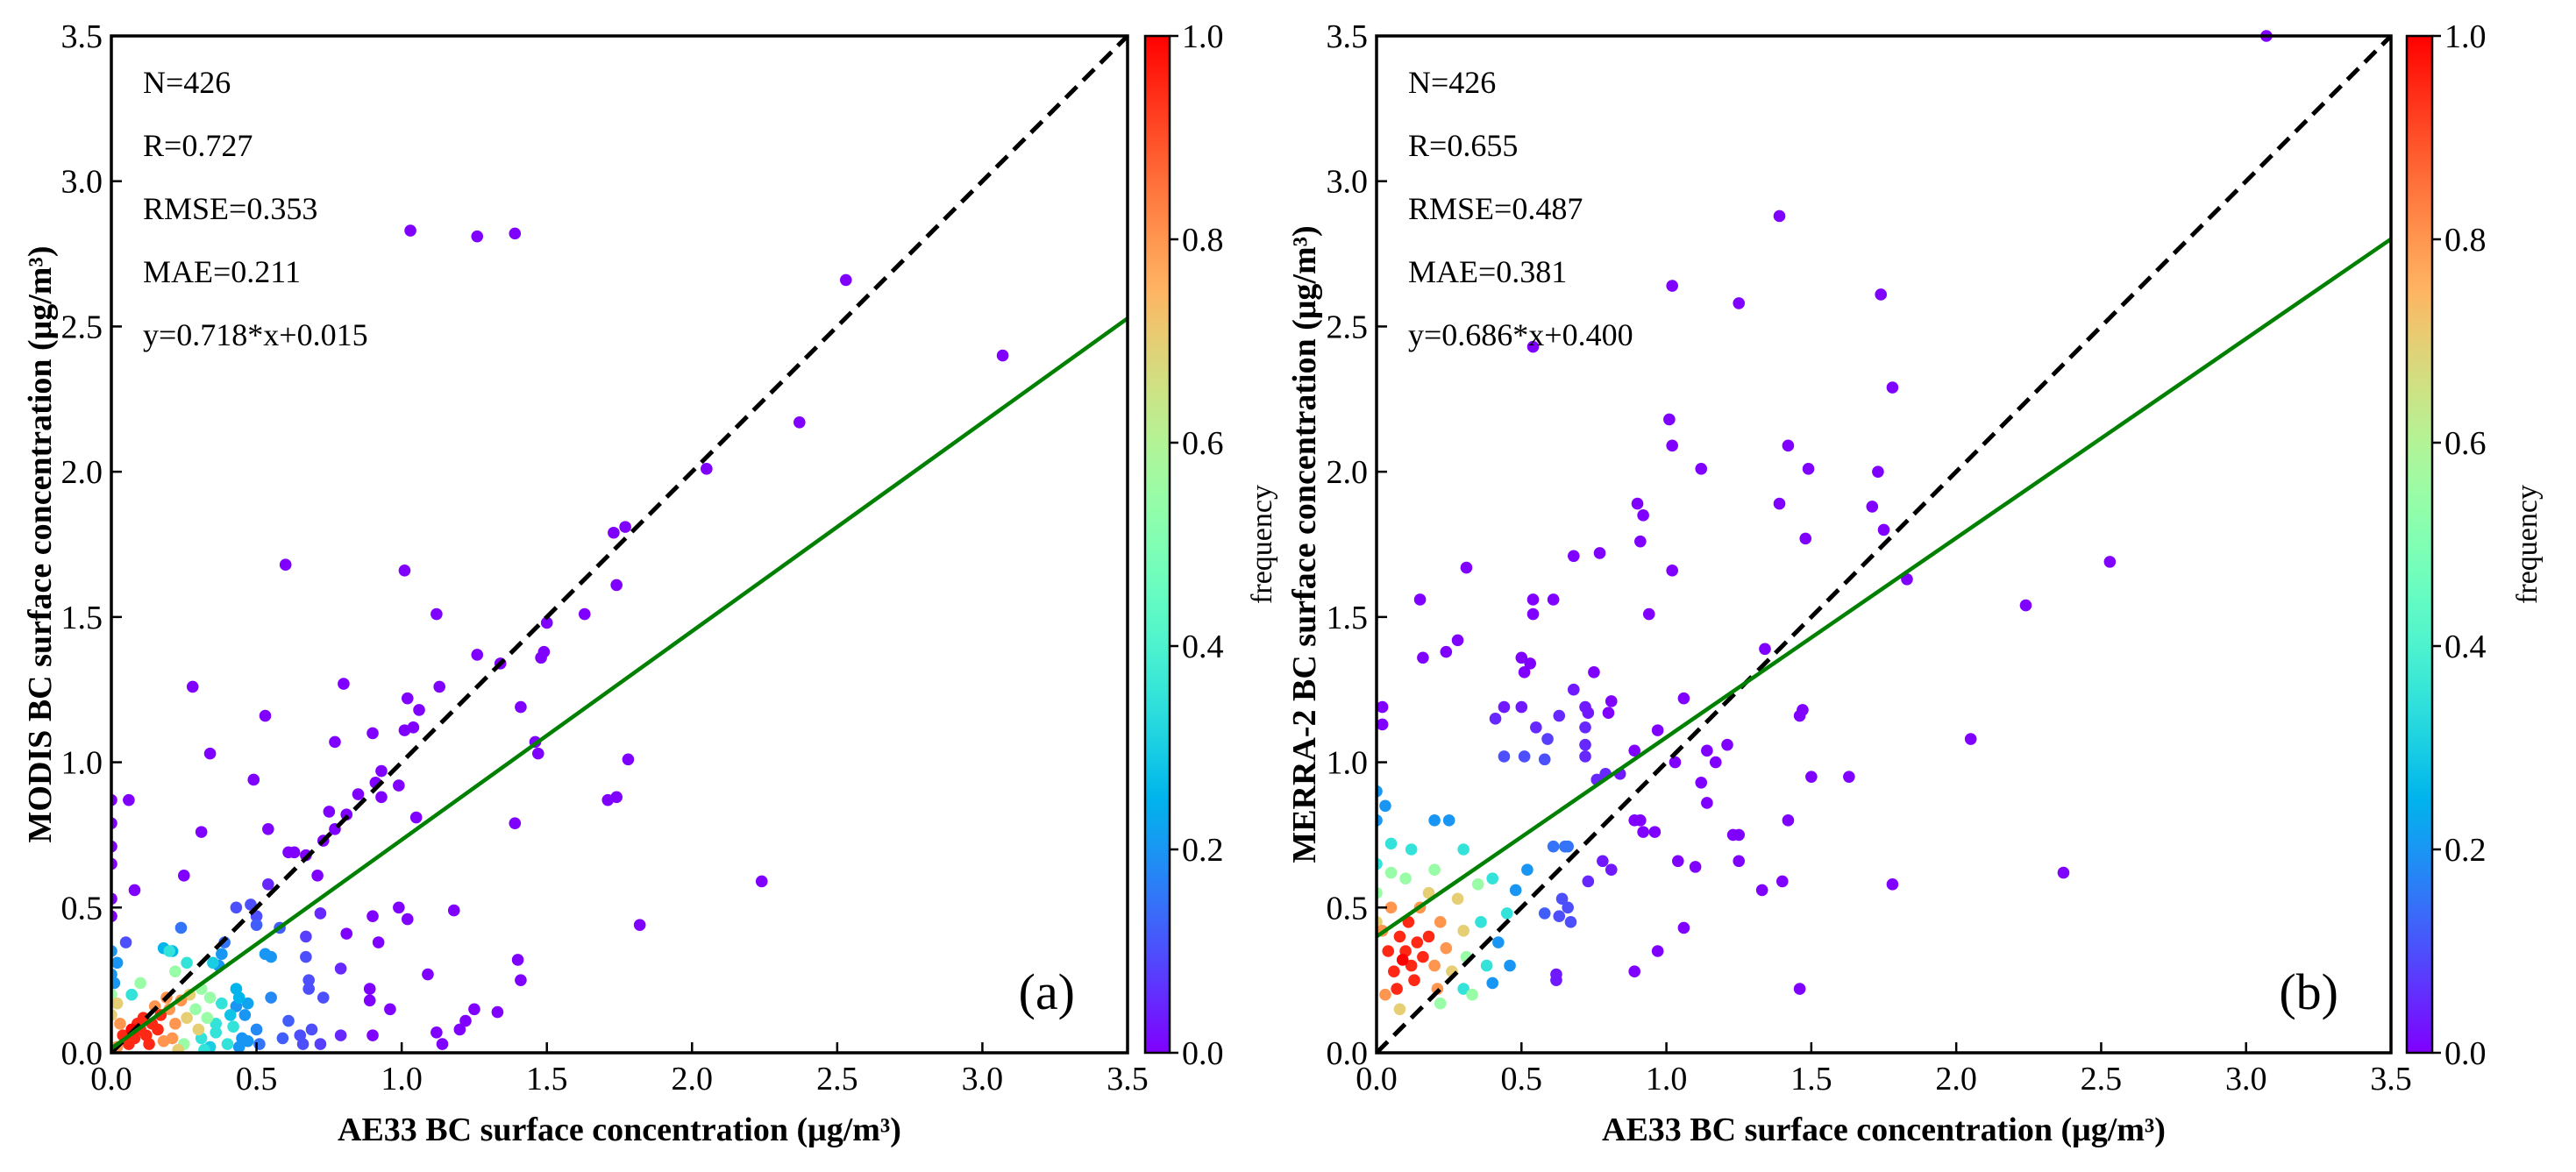  What do you see at coordinates (983, 1079) in the screenshot?
I see `x-tick-label: 3.0` at bounding box center [983, 1079].